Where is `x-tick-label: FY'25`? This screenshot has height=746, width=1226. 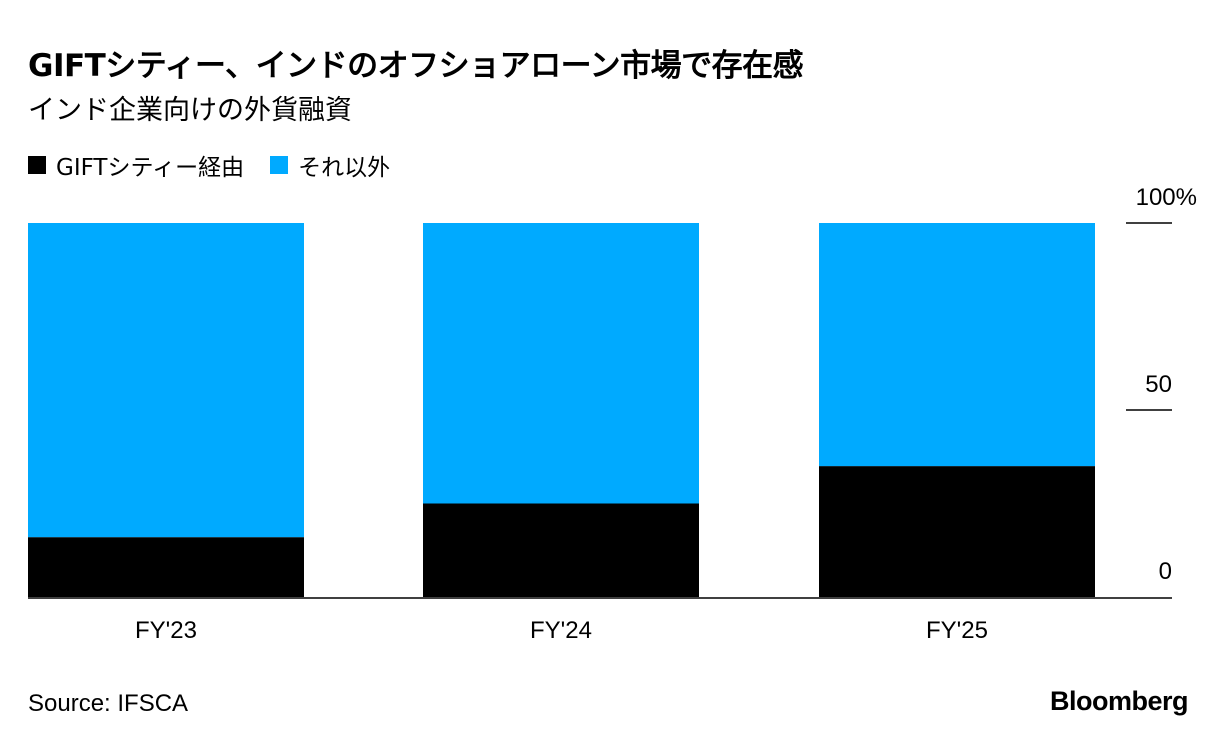 x-tick-label: FY'25 is located at coordinates (957, 630).